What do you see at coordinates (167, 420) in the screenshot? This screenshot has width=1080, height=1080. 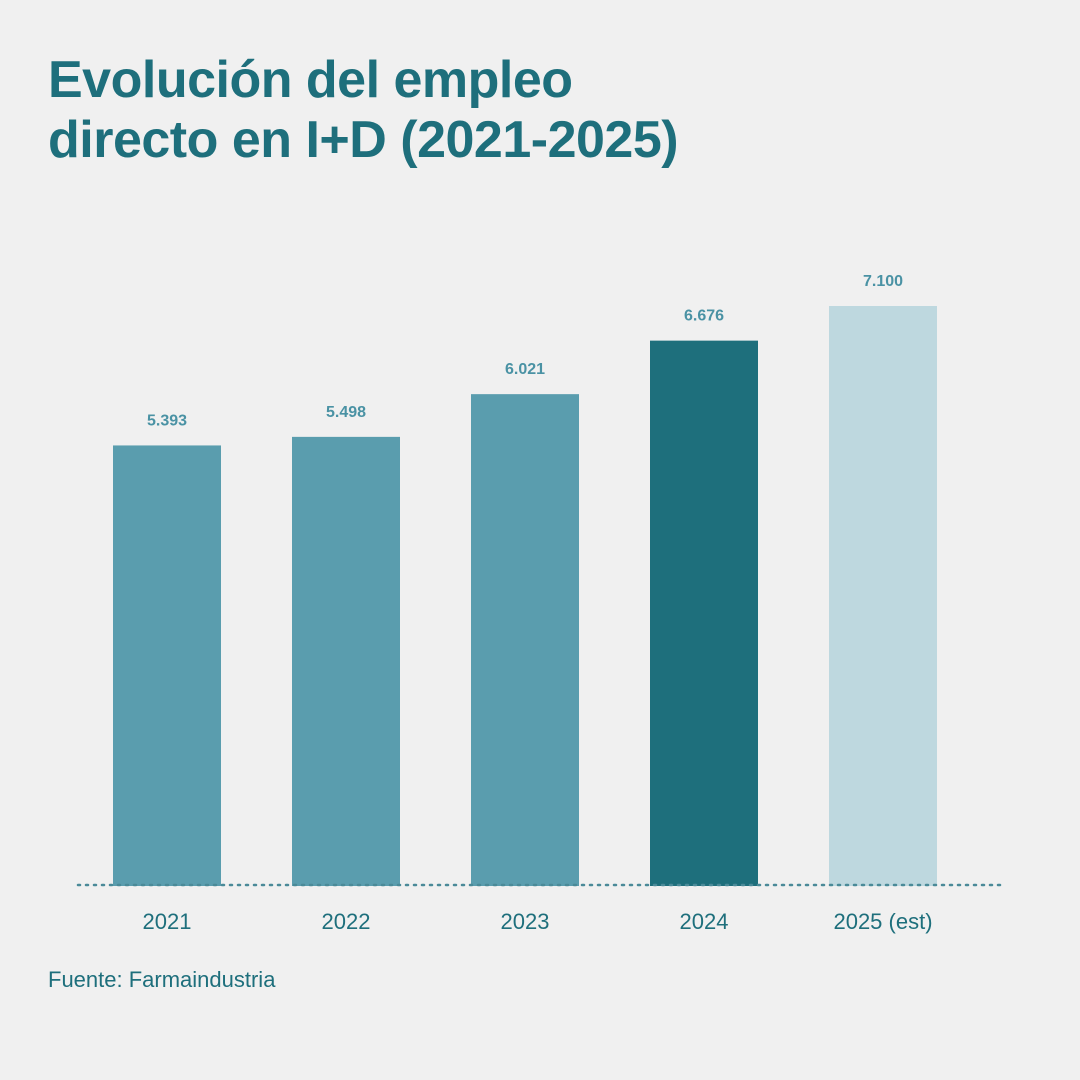 I see `data-label: 5.393` at bounding box center [167, 420].